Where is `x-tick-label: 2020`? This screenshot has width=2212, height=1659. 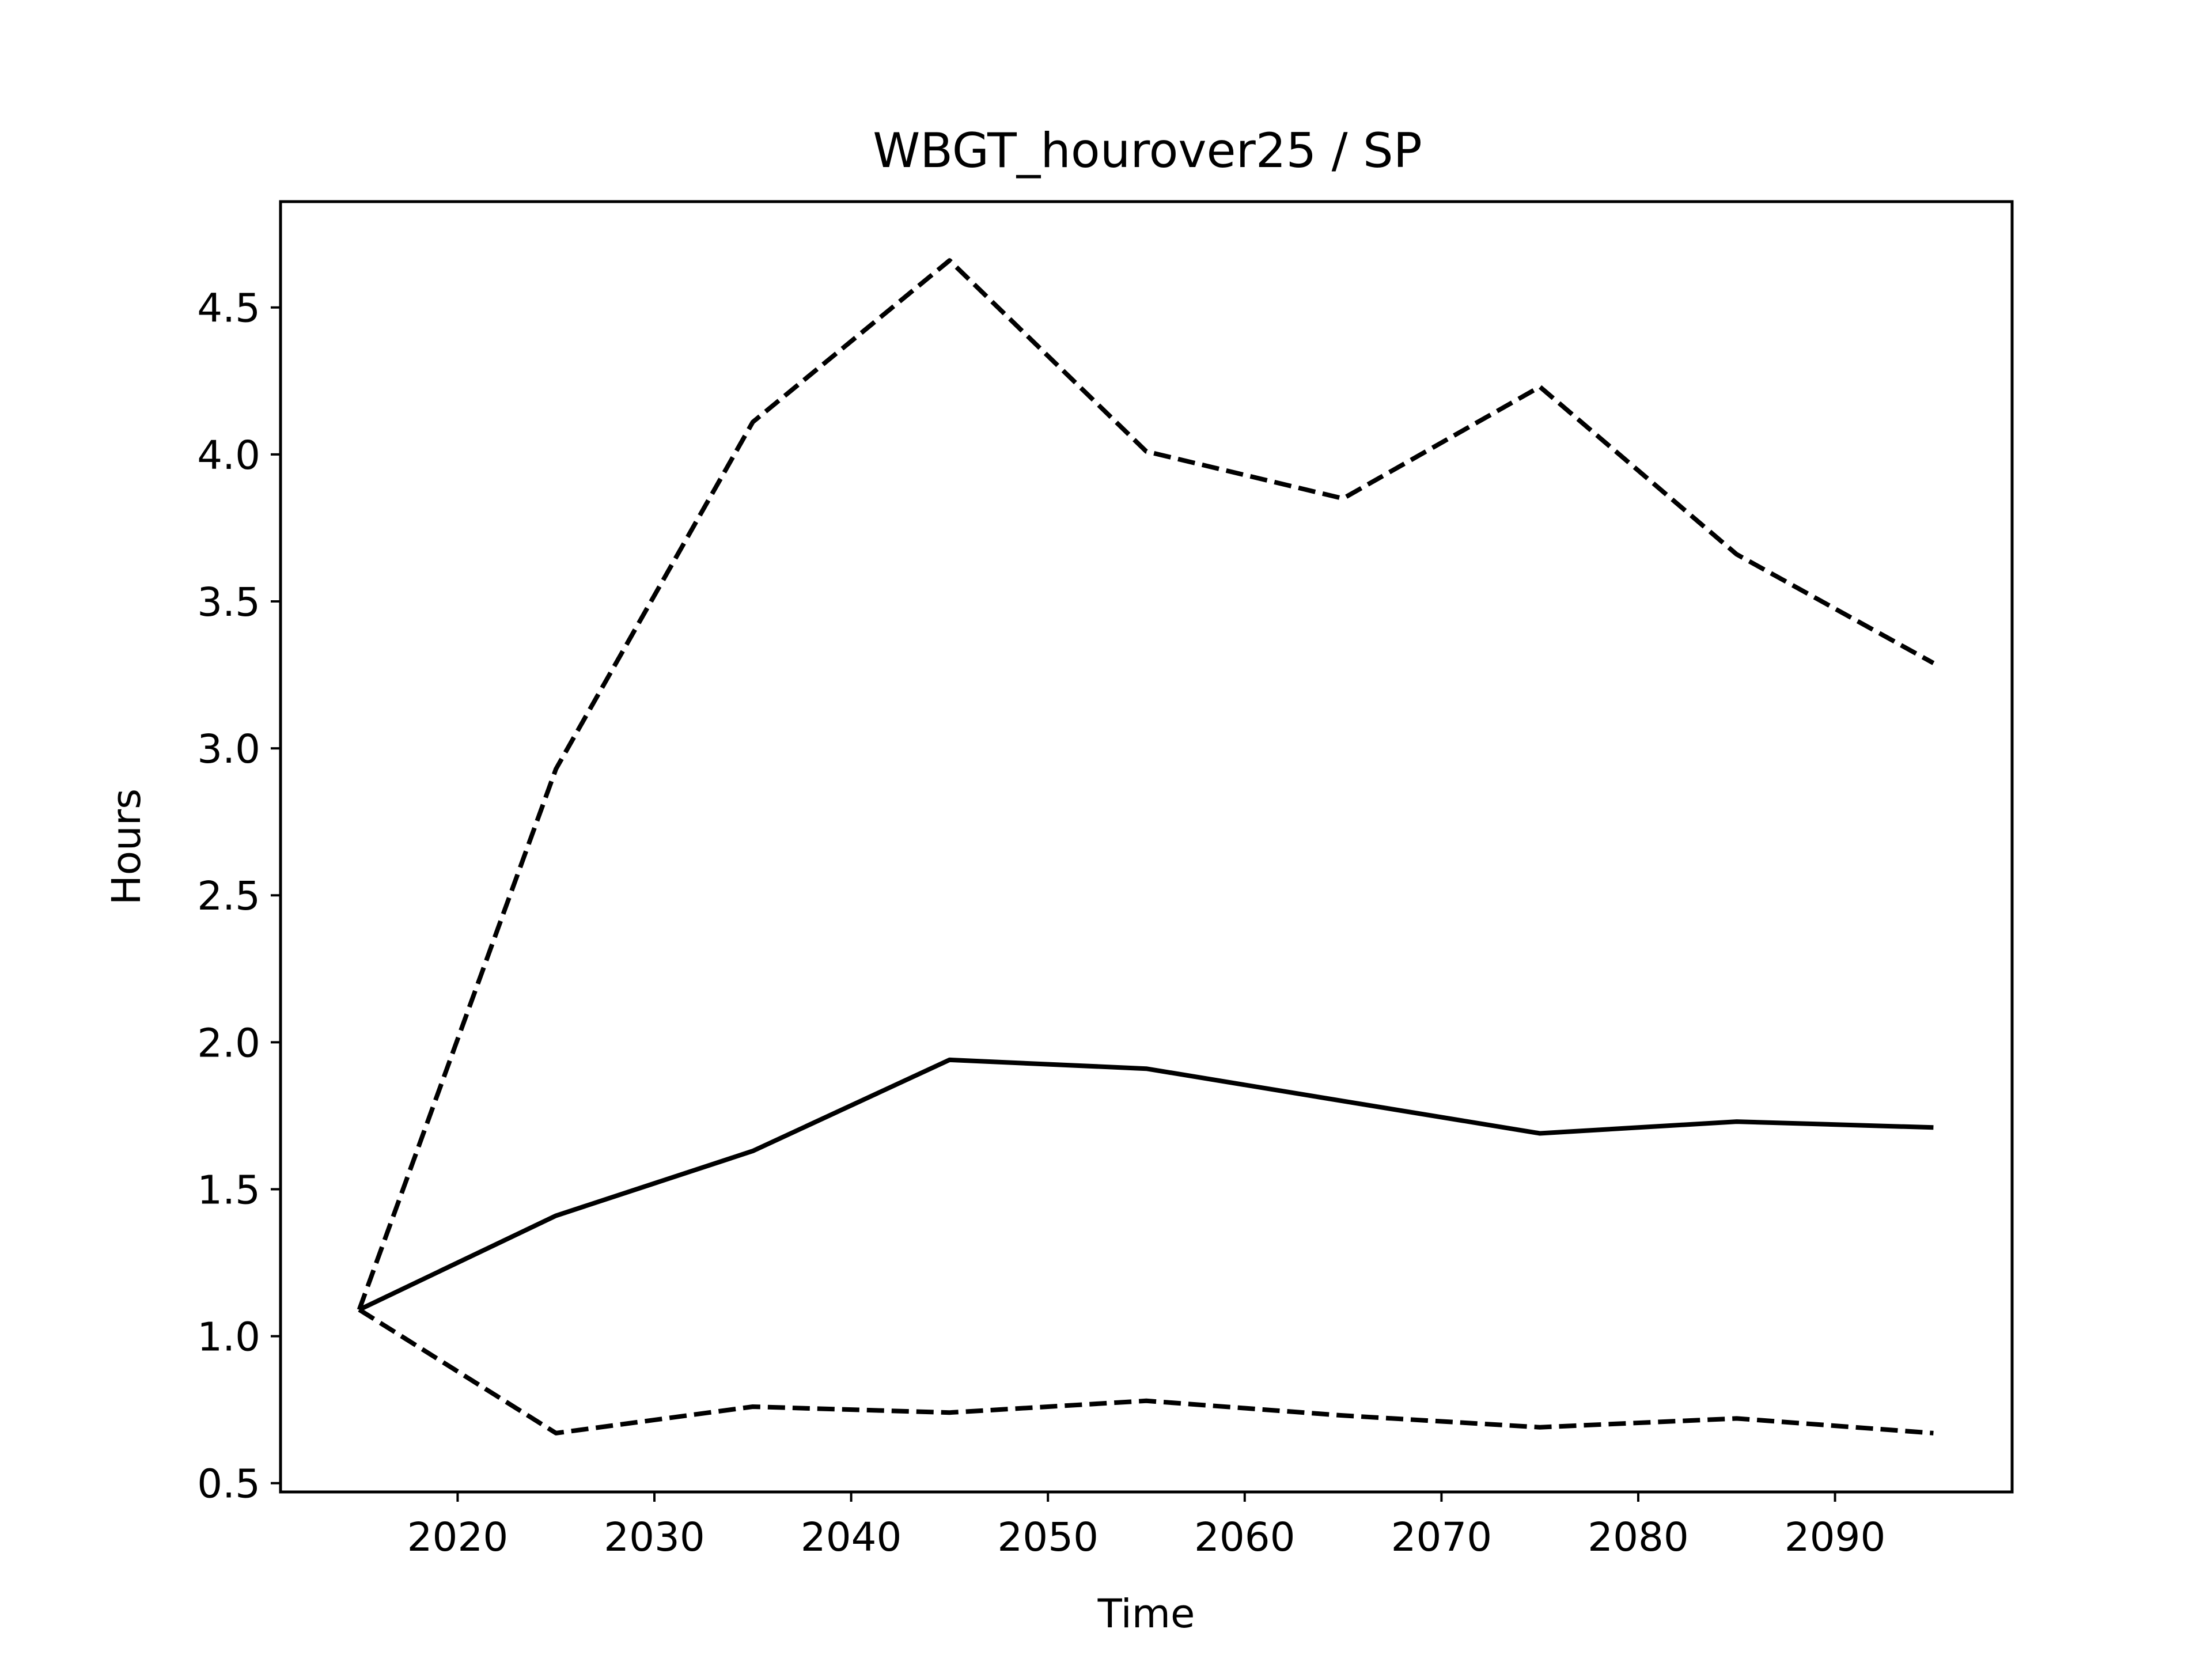 x-tick-label: 2020 is located at coordinates (458, 1537).